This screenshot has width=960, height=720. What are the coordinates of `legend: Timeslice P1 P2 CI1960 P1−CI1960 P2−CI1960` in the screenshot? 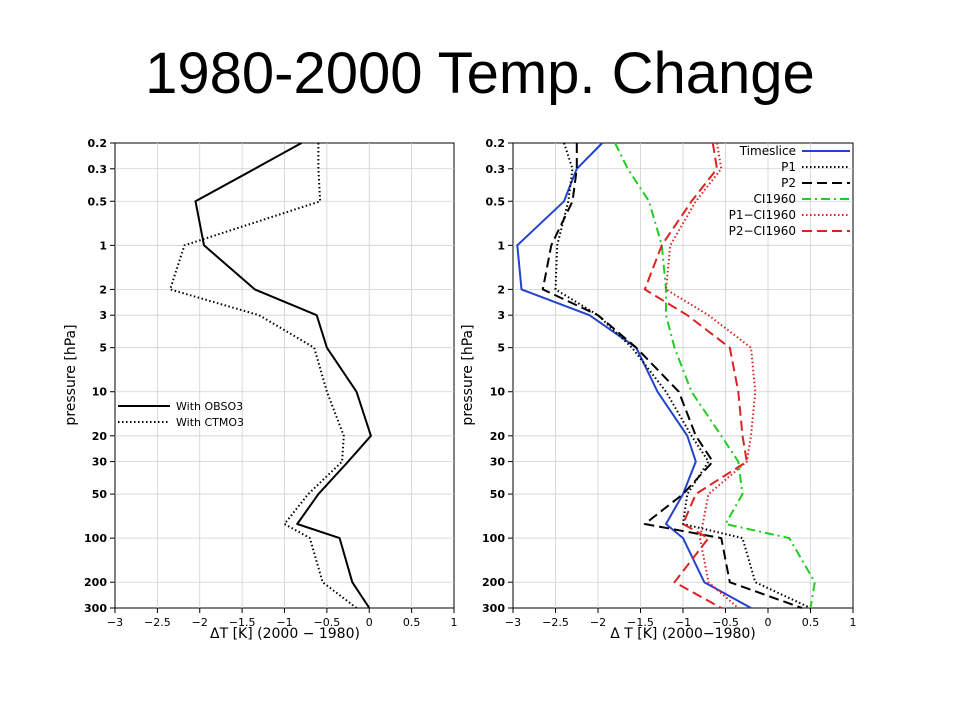 It's located at (789, 191).